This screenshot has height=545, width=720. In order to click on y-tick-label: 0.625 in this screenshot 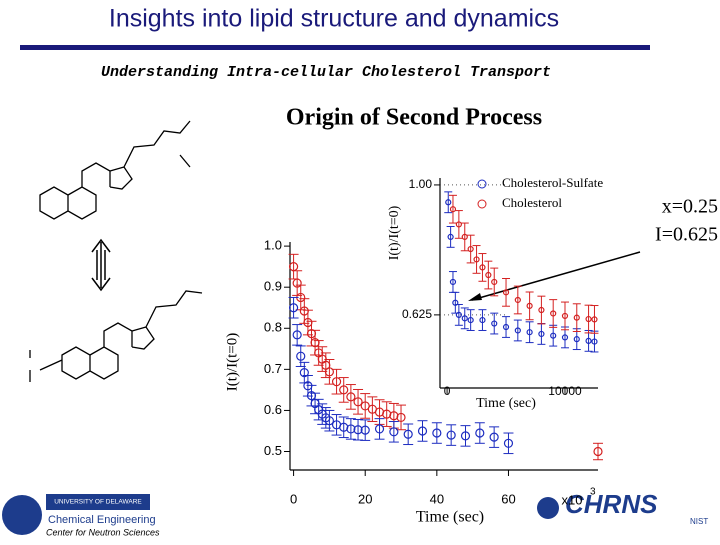, I will do `click(417, 314)`.